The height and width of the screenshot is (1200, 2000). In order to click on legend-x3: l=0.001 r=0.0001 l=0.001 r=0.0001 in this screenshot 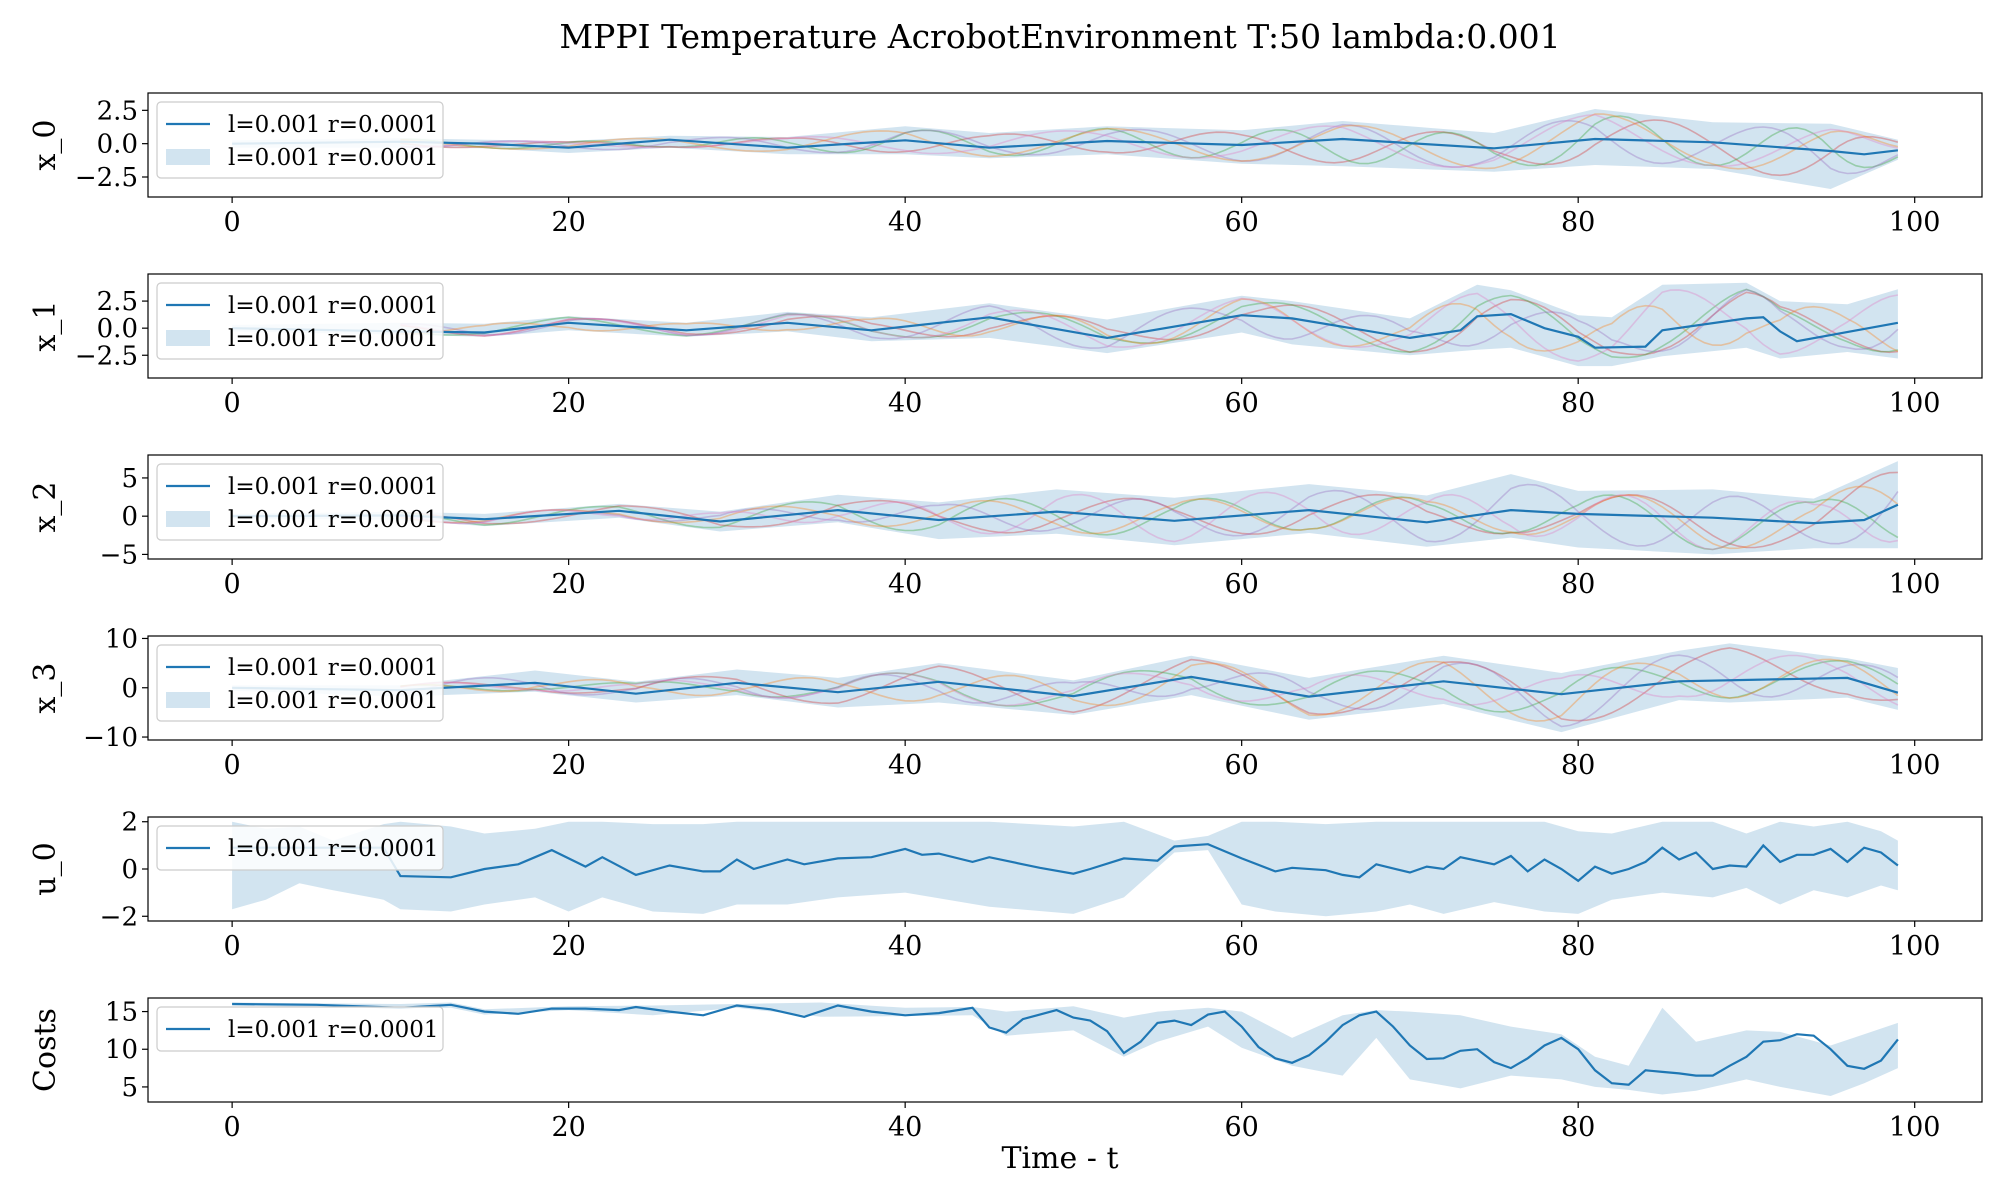, I will do `click(300, 683)`.